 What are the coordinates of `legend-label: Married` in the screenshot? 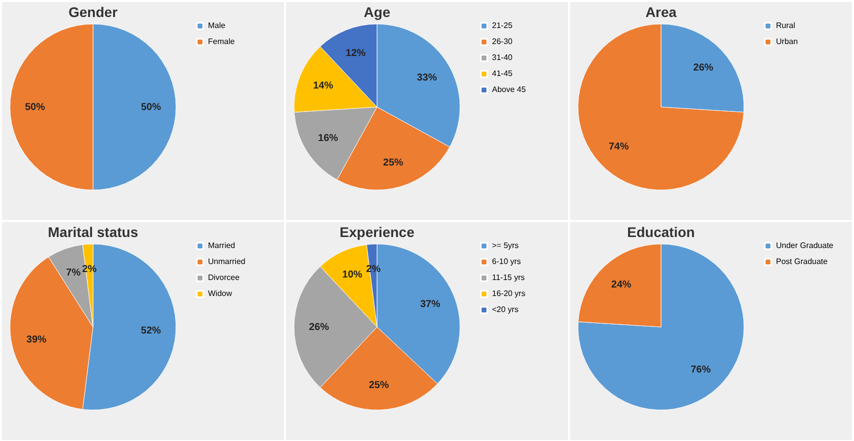 It's located at (222, 245).